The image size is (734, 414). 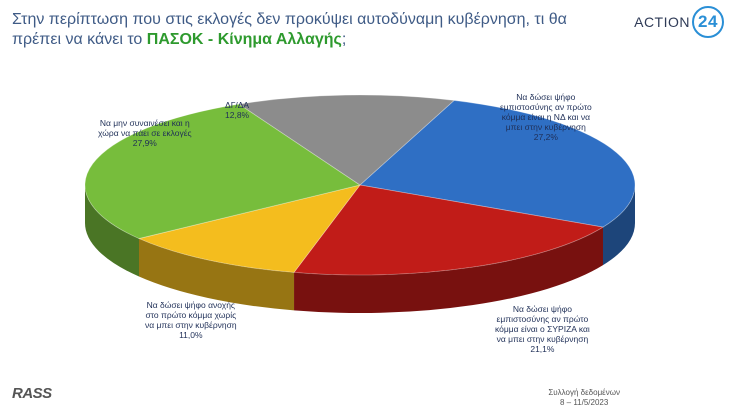 What do you see at coordinates (545, 127) in the screenshot?
I see `slice-label-line: μπει στην κυβέρνηση` at bounding box center [545, 127].